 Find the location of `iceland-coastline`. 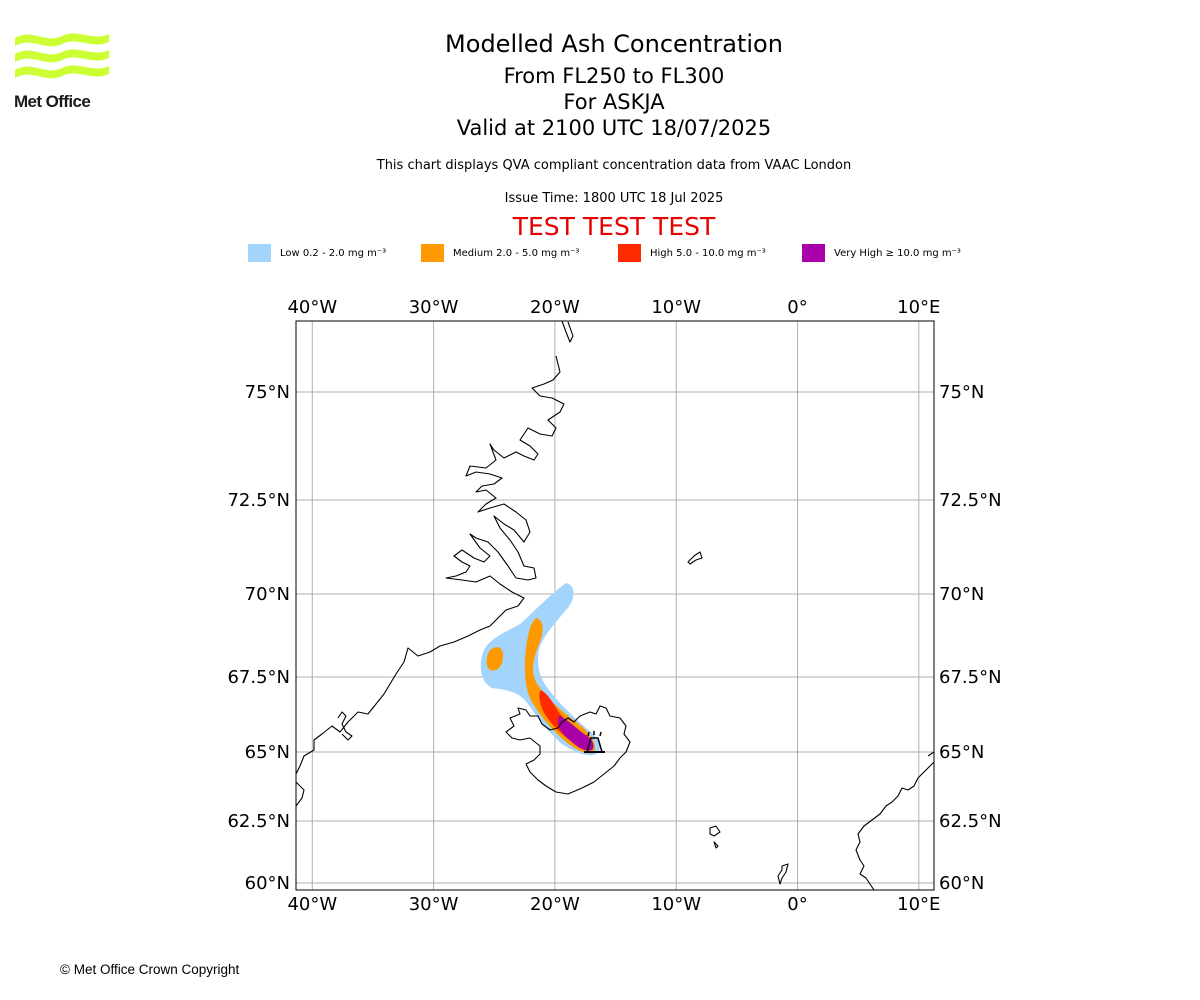

iceland-coastline is located at coordinates (568, 750).